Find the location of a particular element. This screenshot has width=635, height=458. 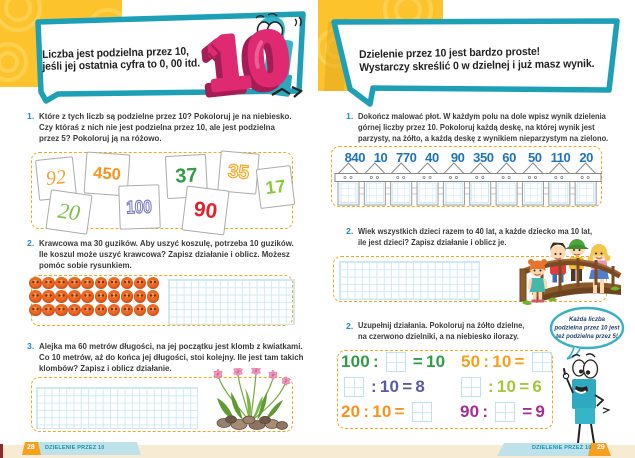

svg-text: podzielna przez 10 jest is located at coordinates (586, 329).